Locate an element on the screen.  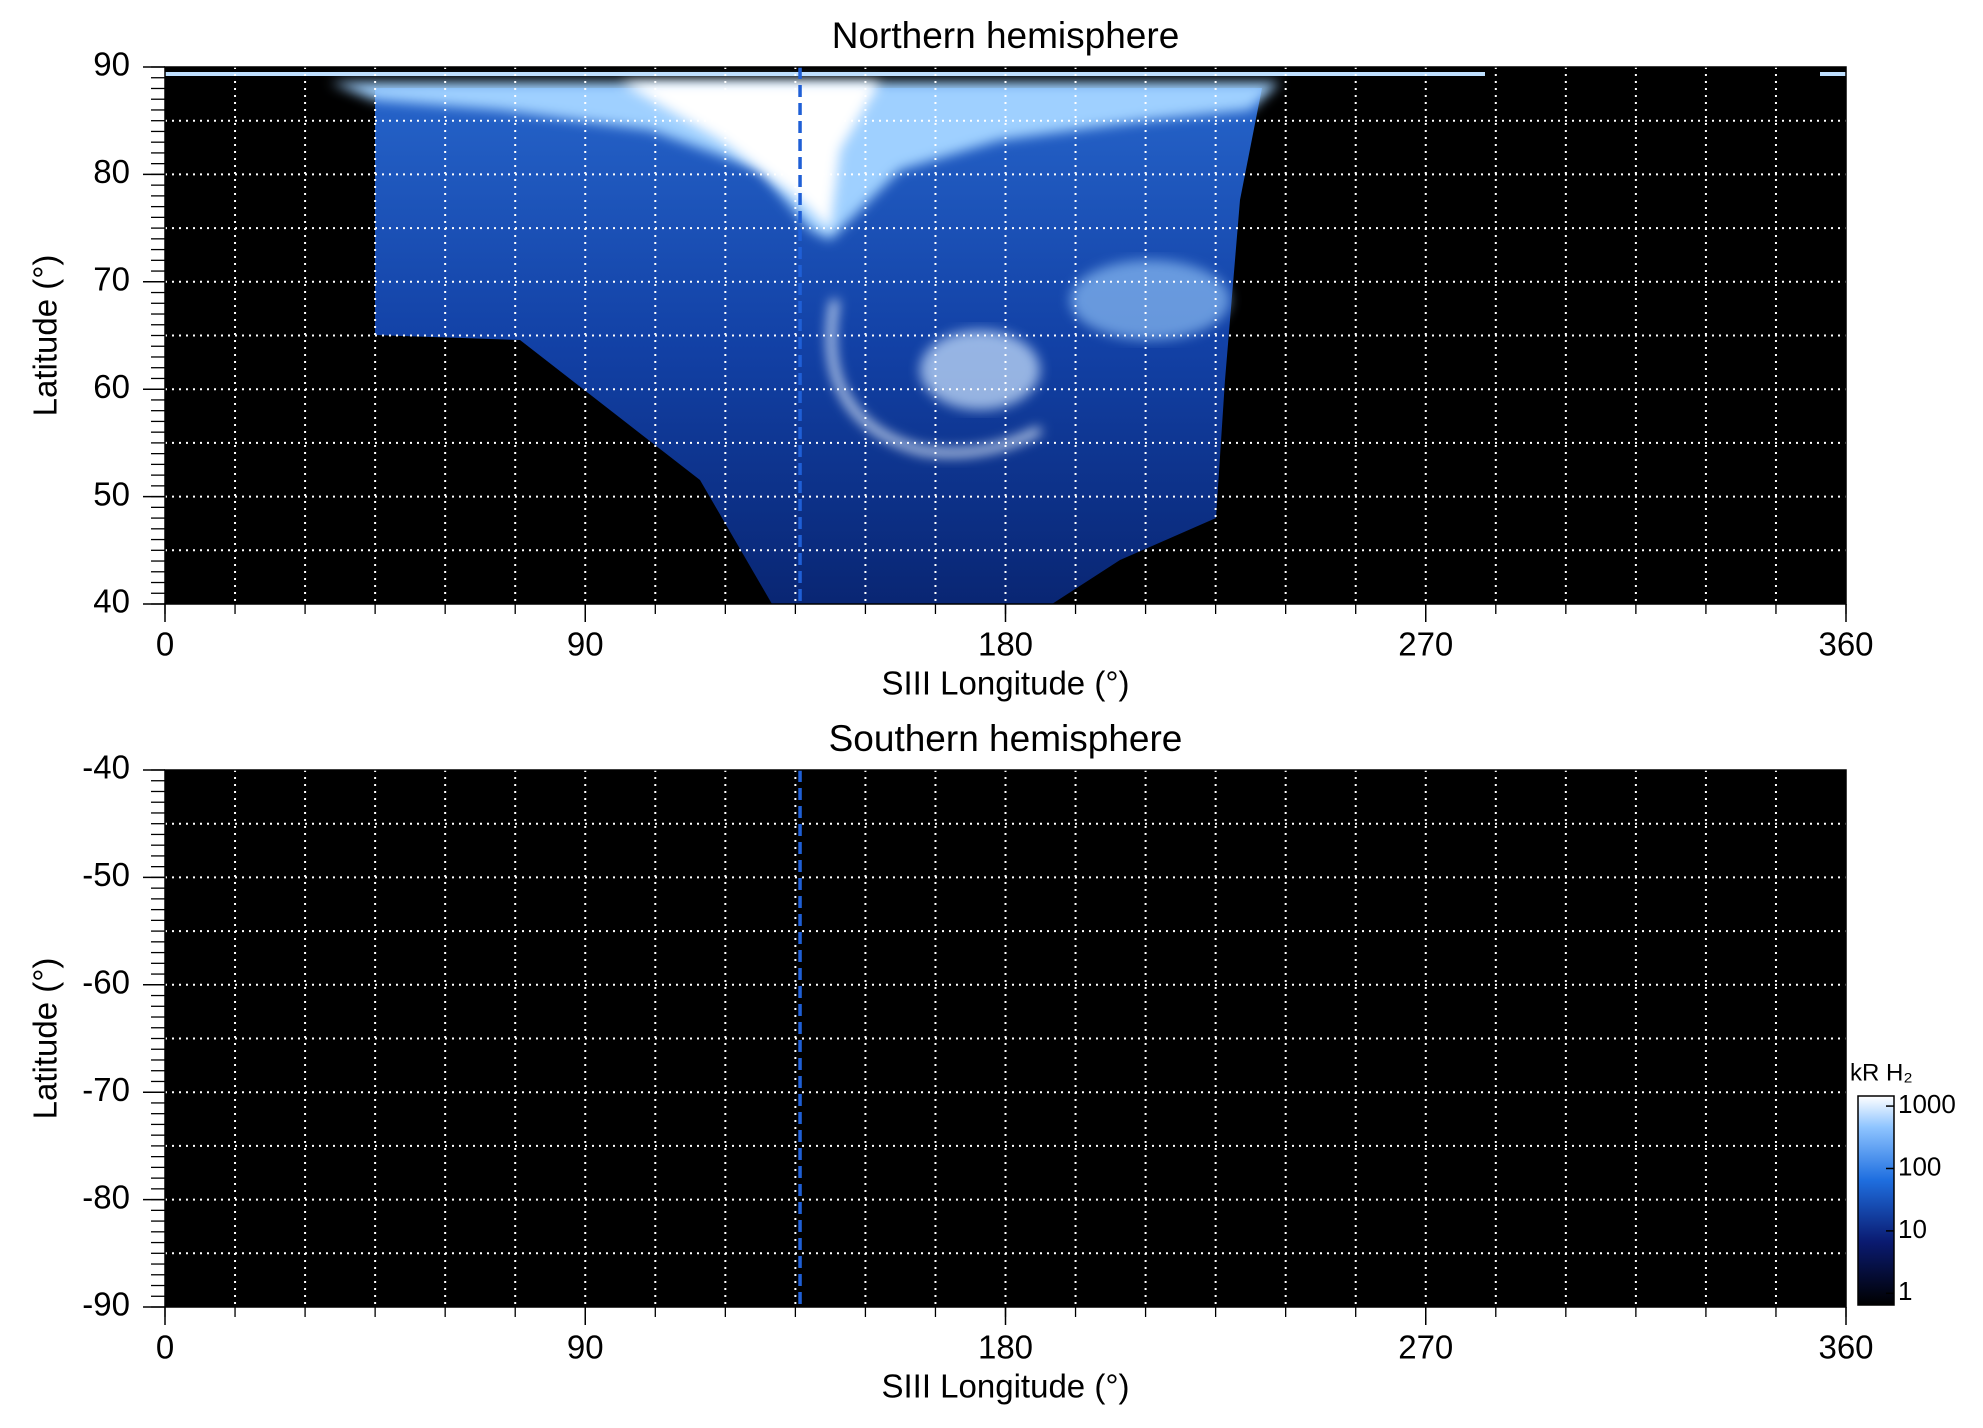
y-tick-label: 60 is located at coordinates (111, 386).